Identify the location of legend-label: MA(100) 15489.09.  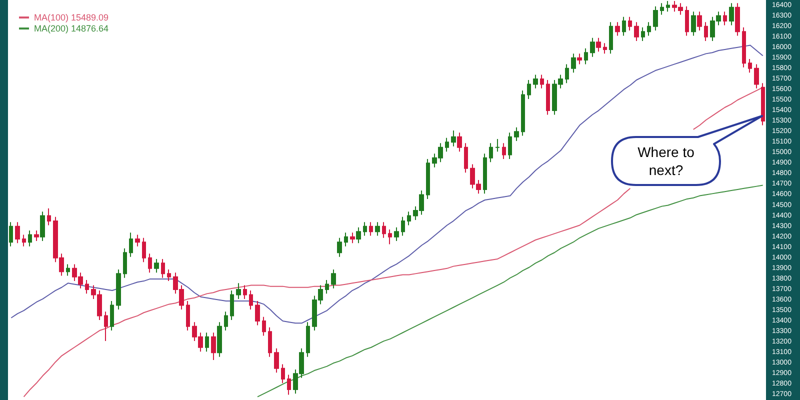
(71, 17).